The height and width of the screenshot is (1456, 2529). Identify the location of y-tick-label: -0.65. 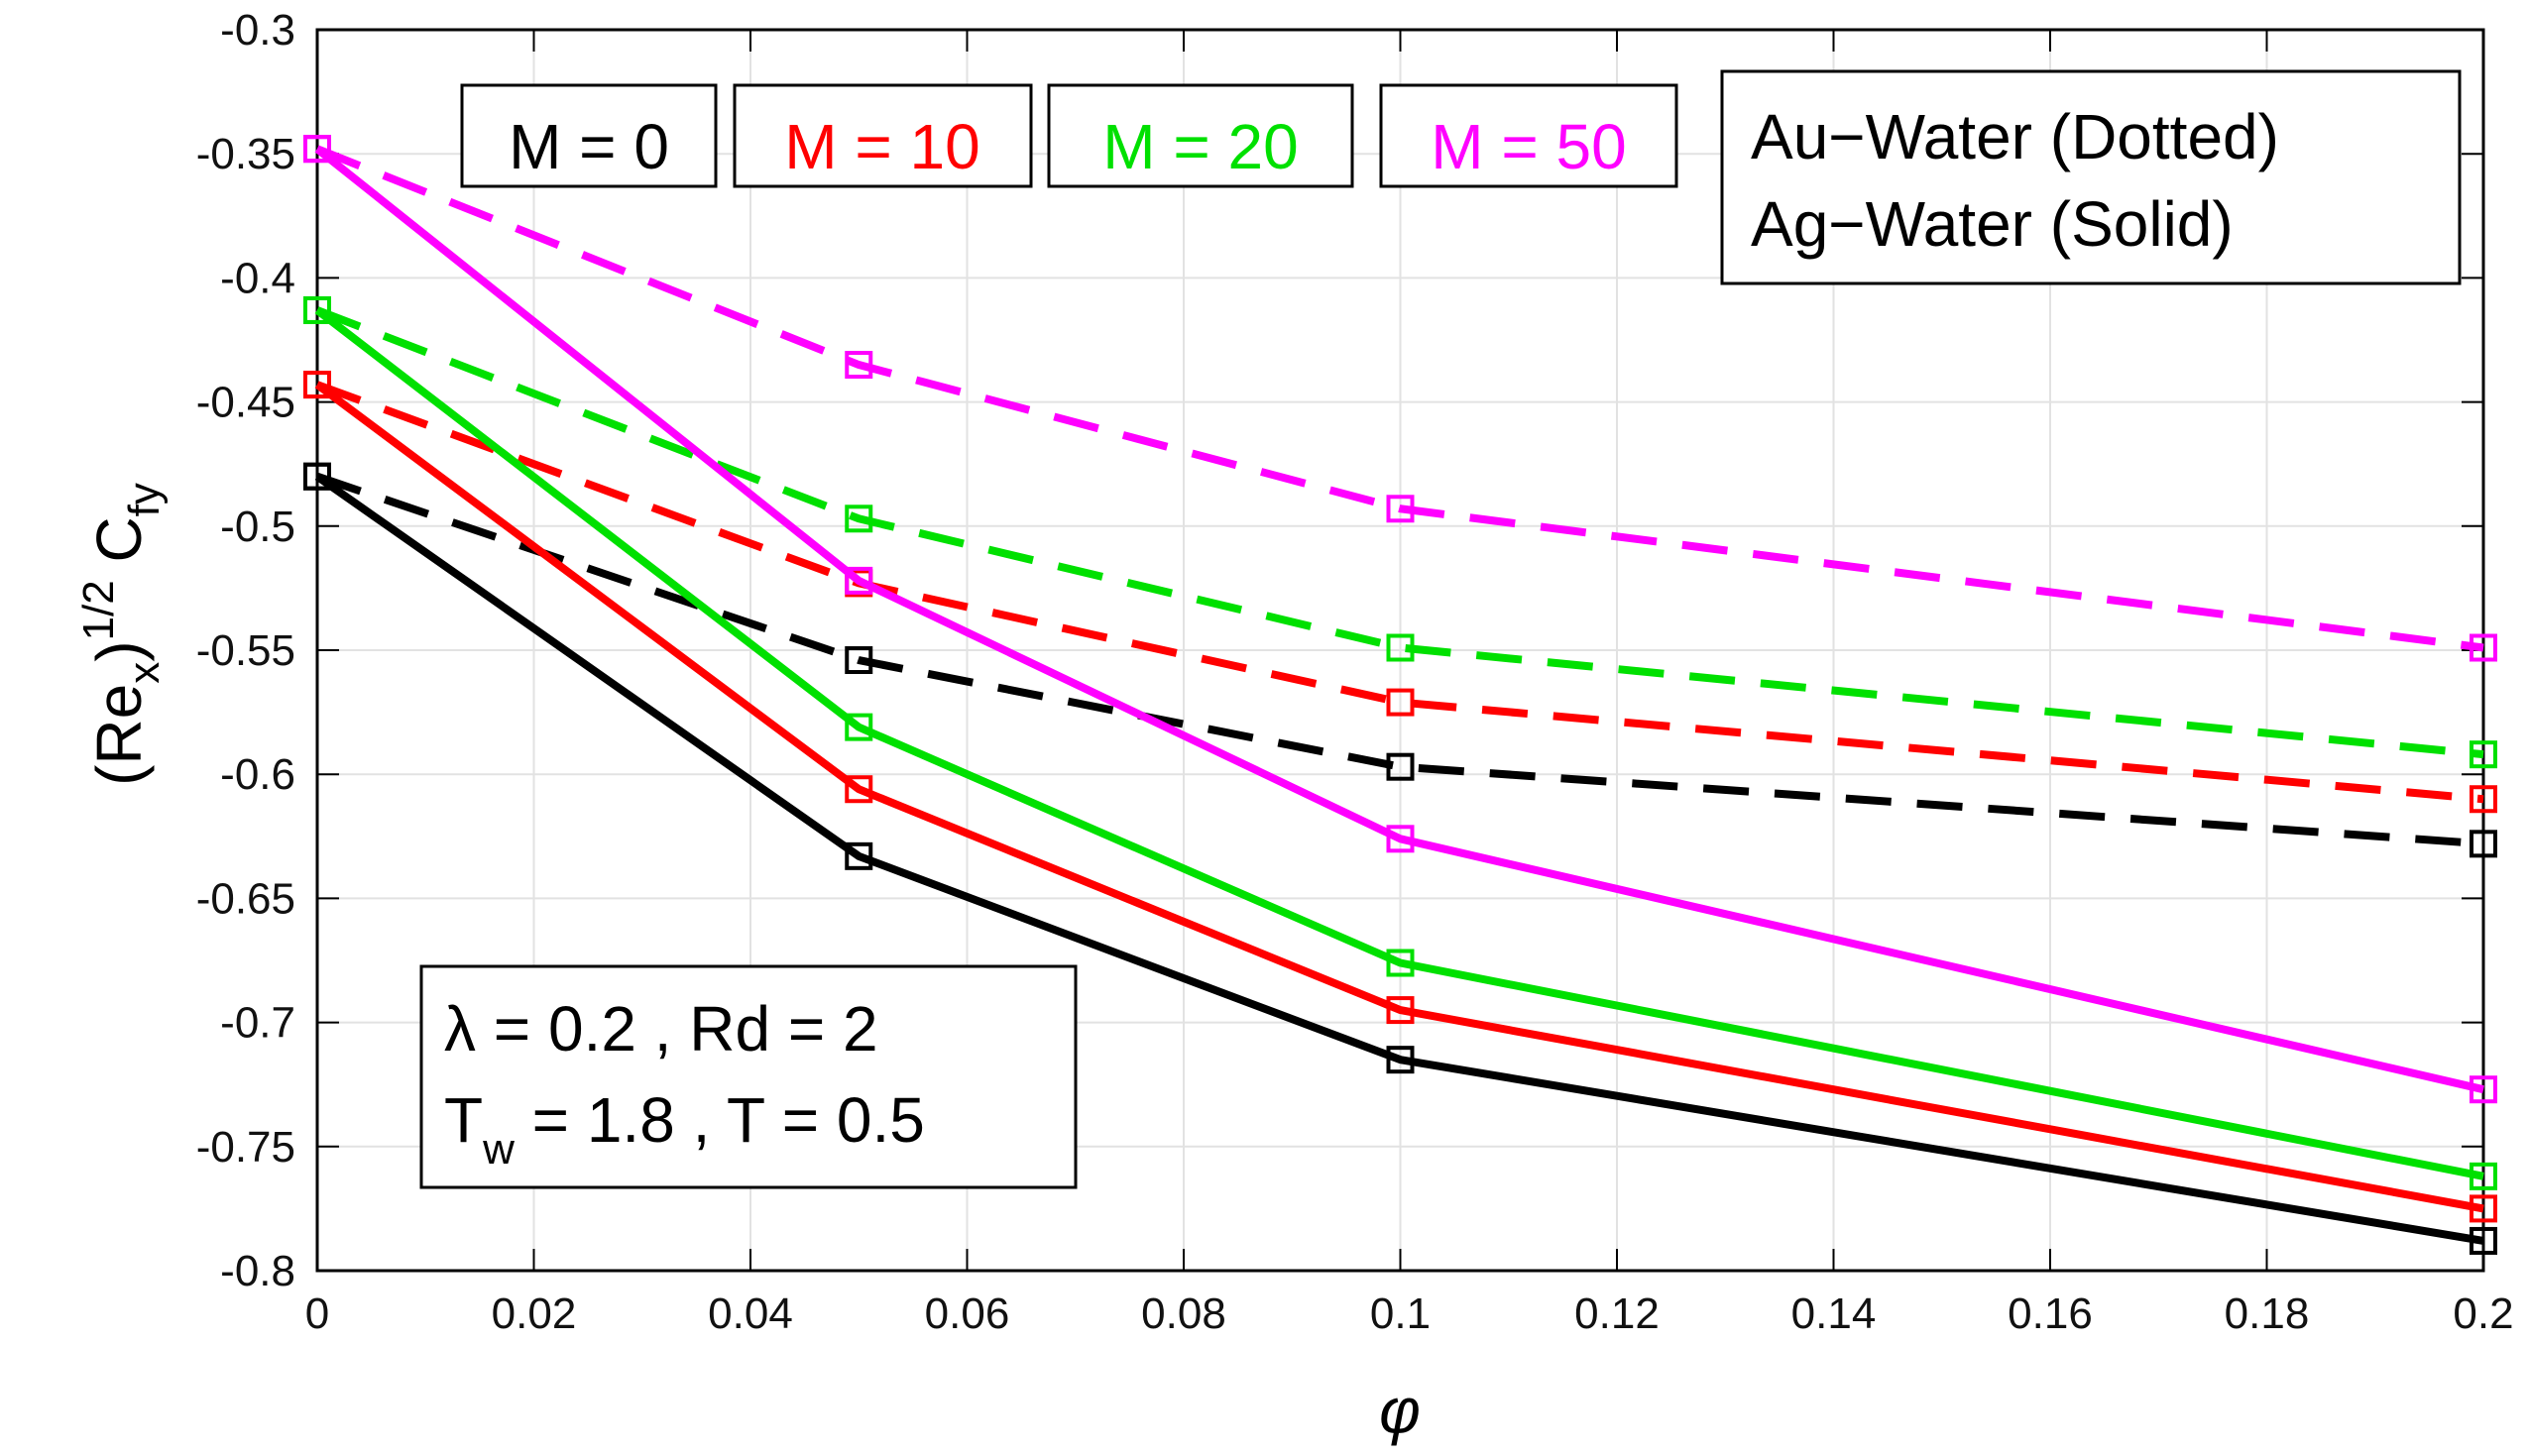
(245, 898).